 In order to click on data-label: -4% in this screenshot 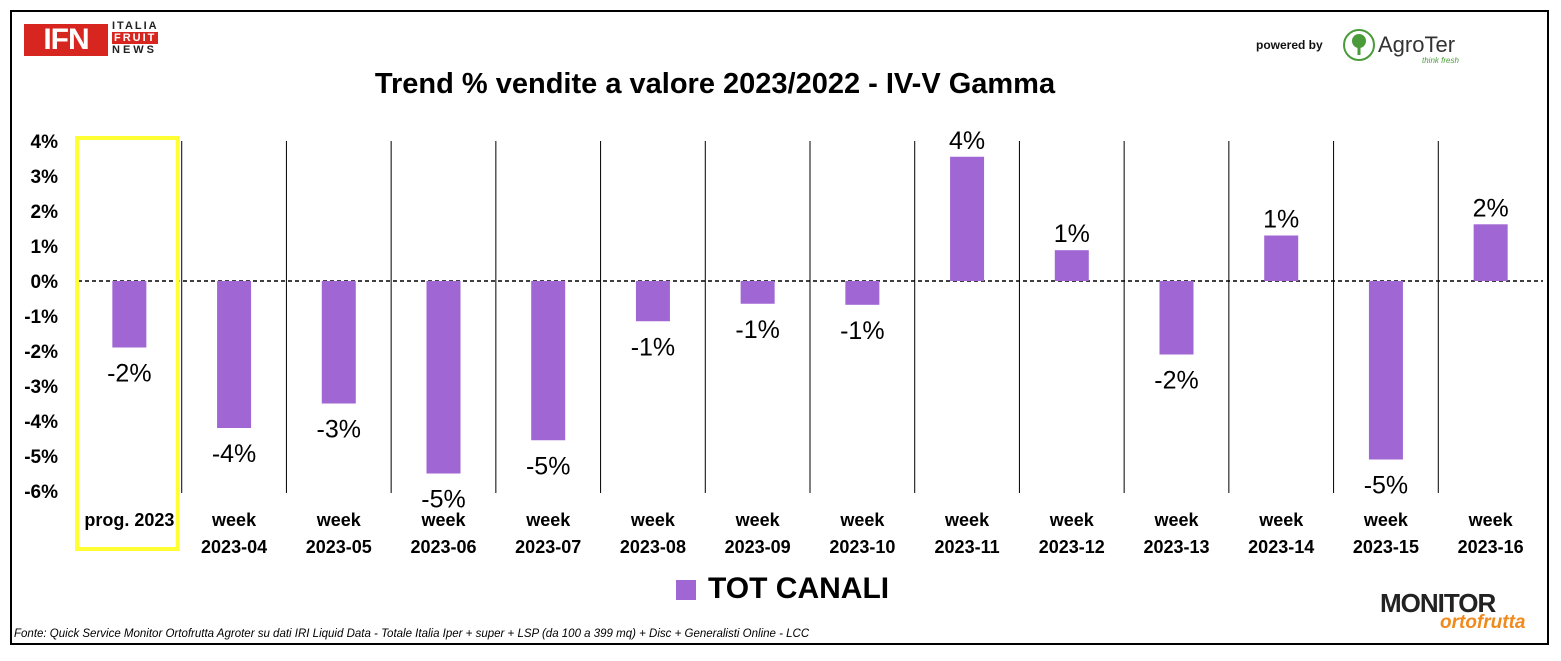, I will do `click(234, 454)`.